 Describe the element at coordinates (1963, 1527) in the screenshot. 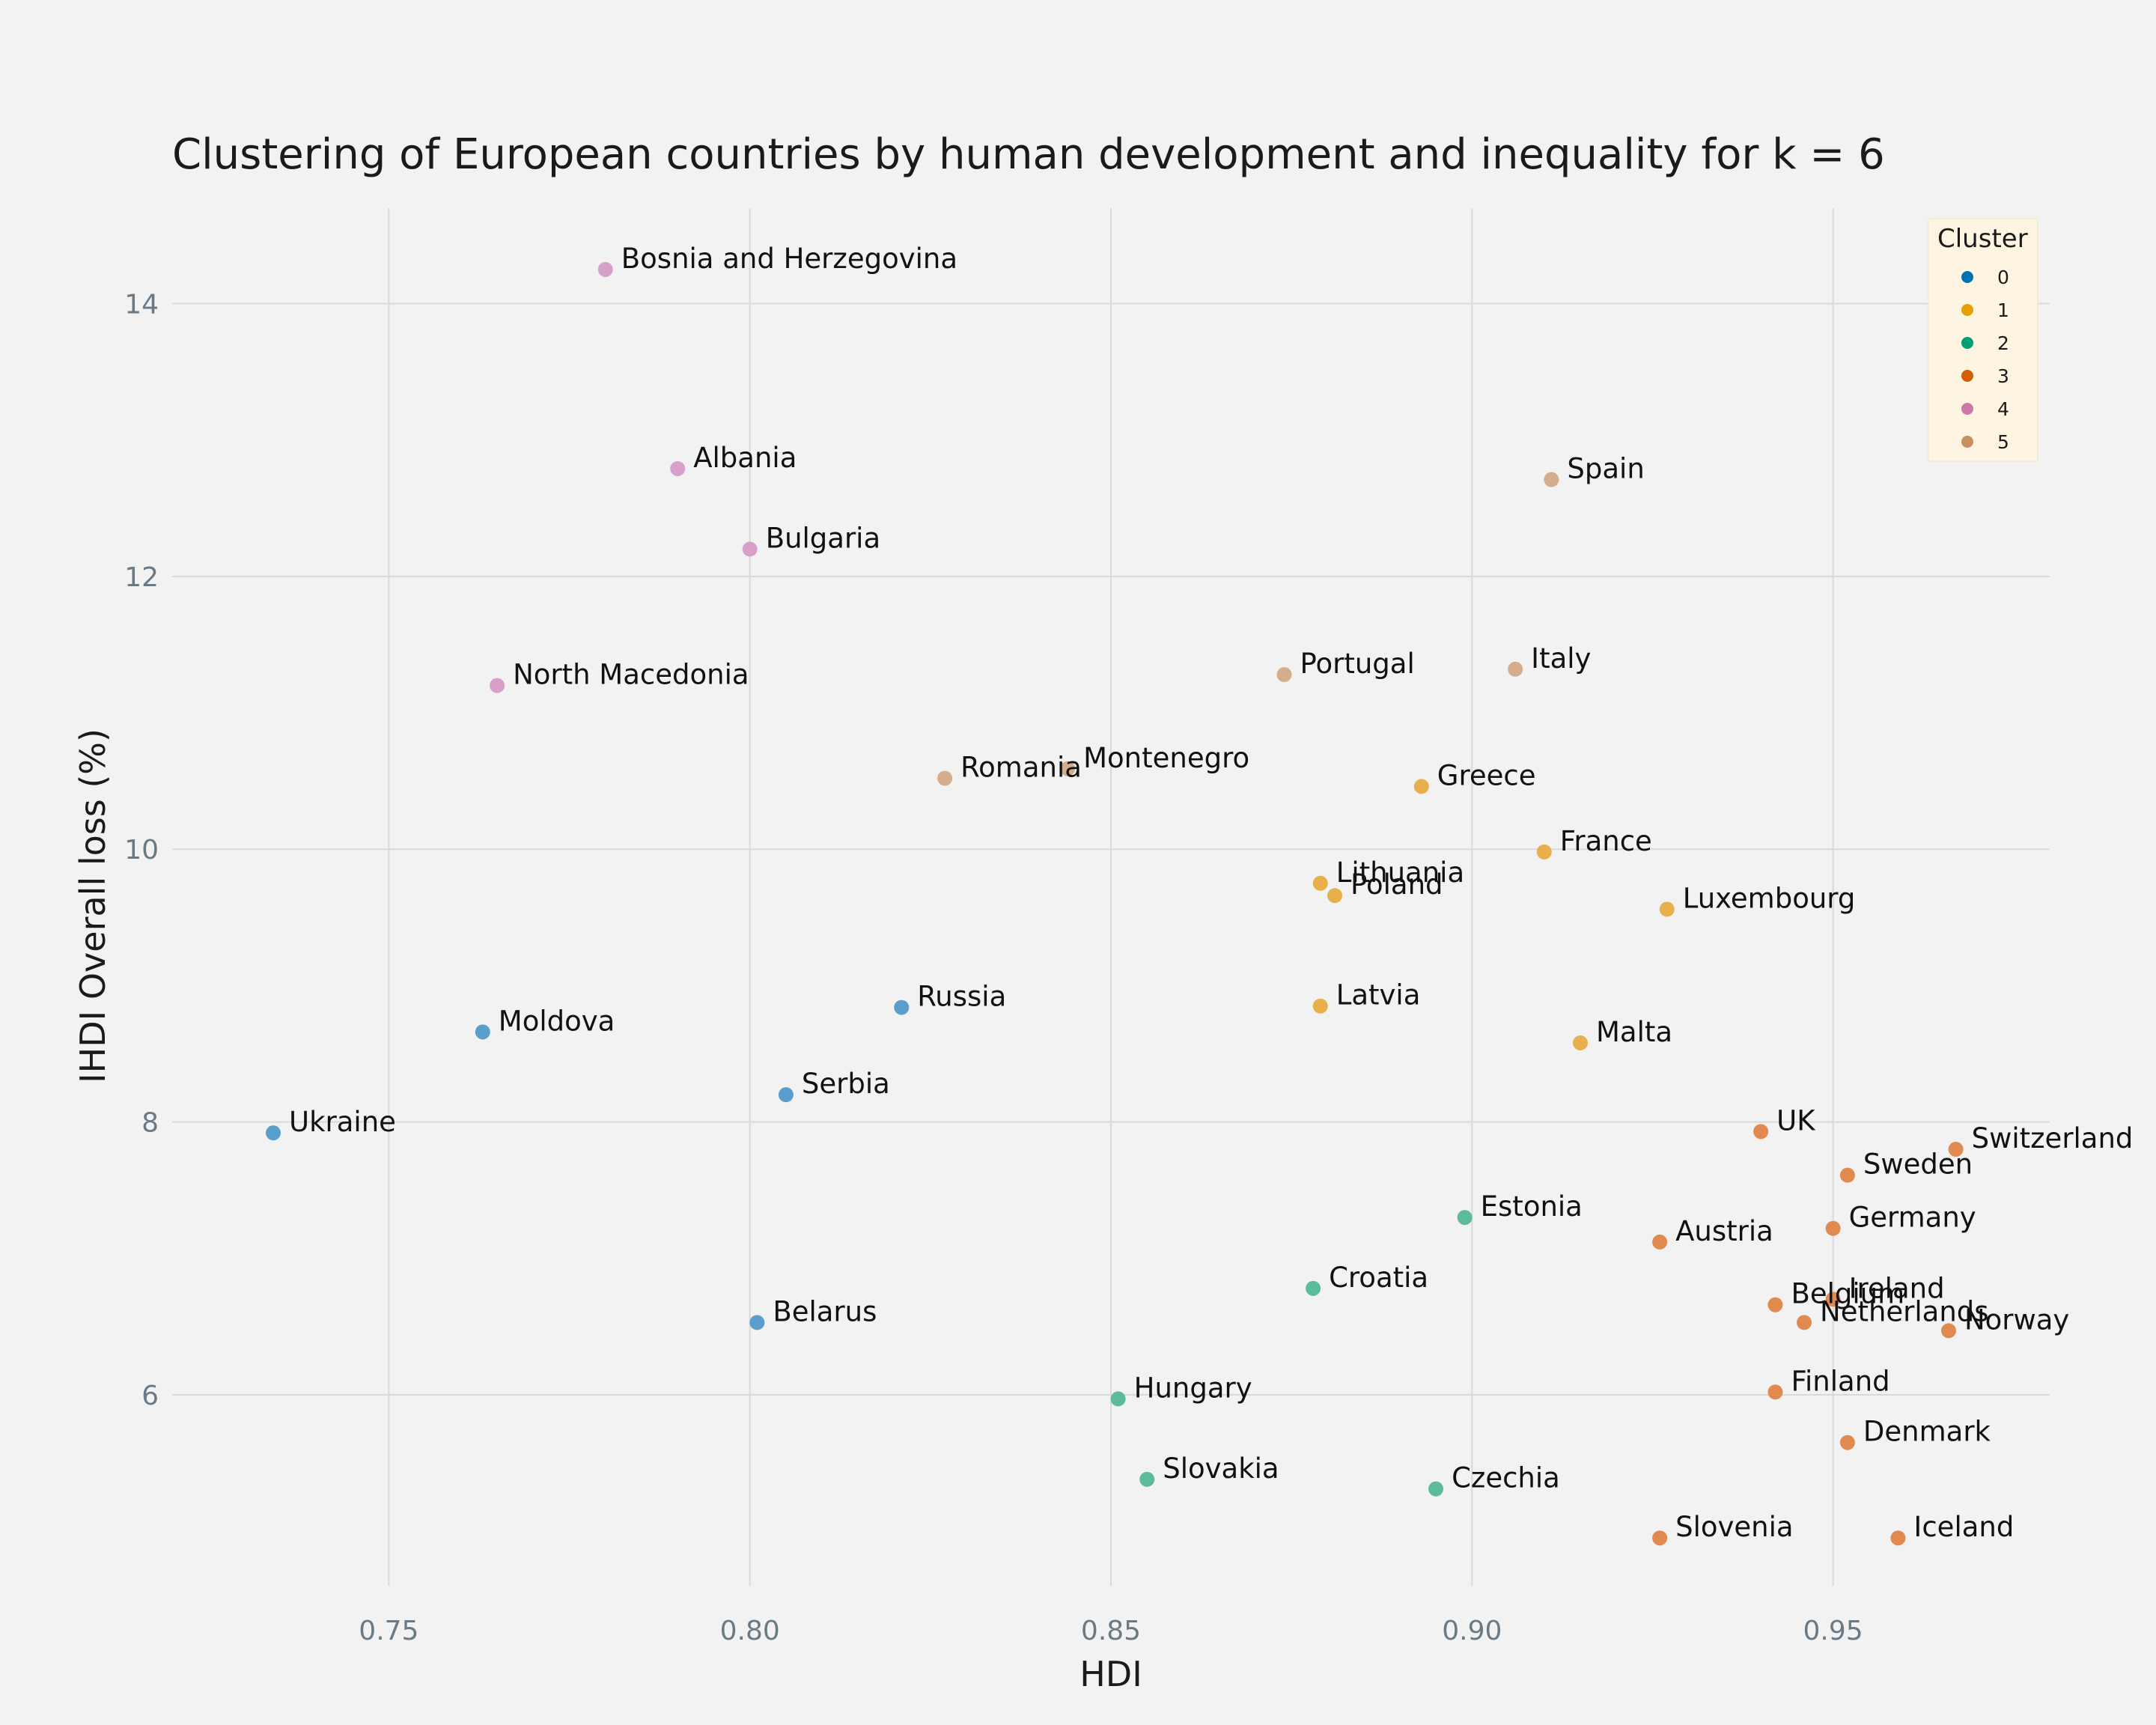

I see `point-label: Iceland` at that location.